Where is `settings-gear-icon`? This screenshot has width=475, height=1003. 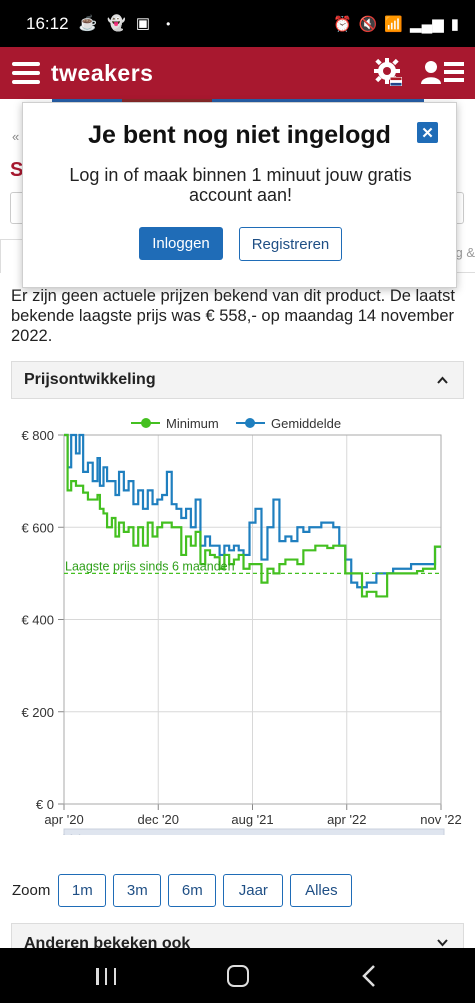
settings-gear-icon is located at coordinates (388, 72).